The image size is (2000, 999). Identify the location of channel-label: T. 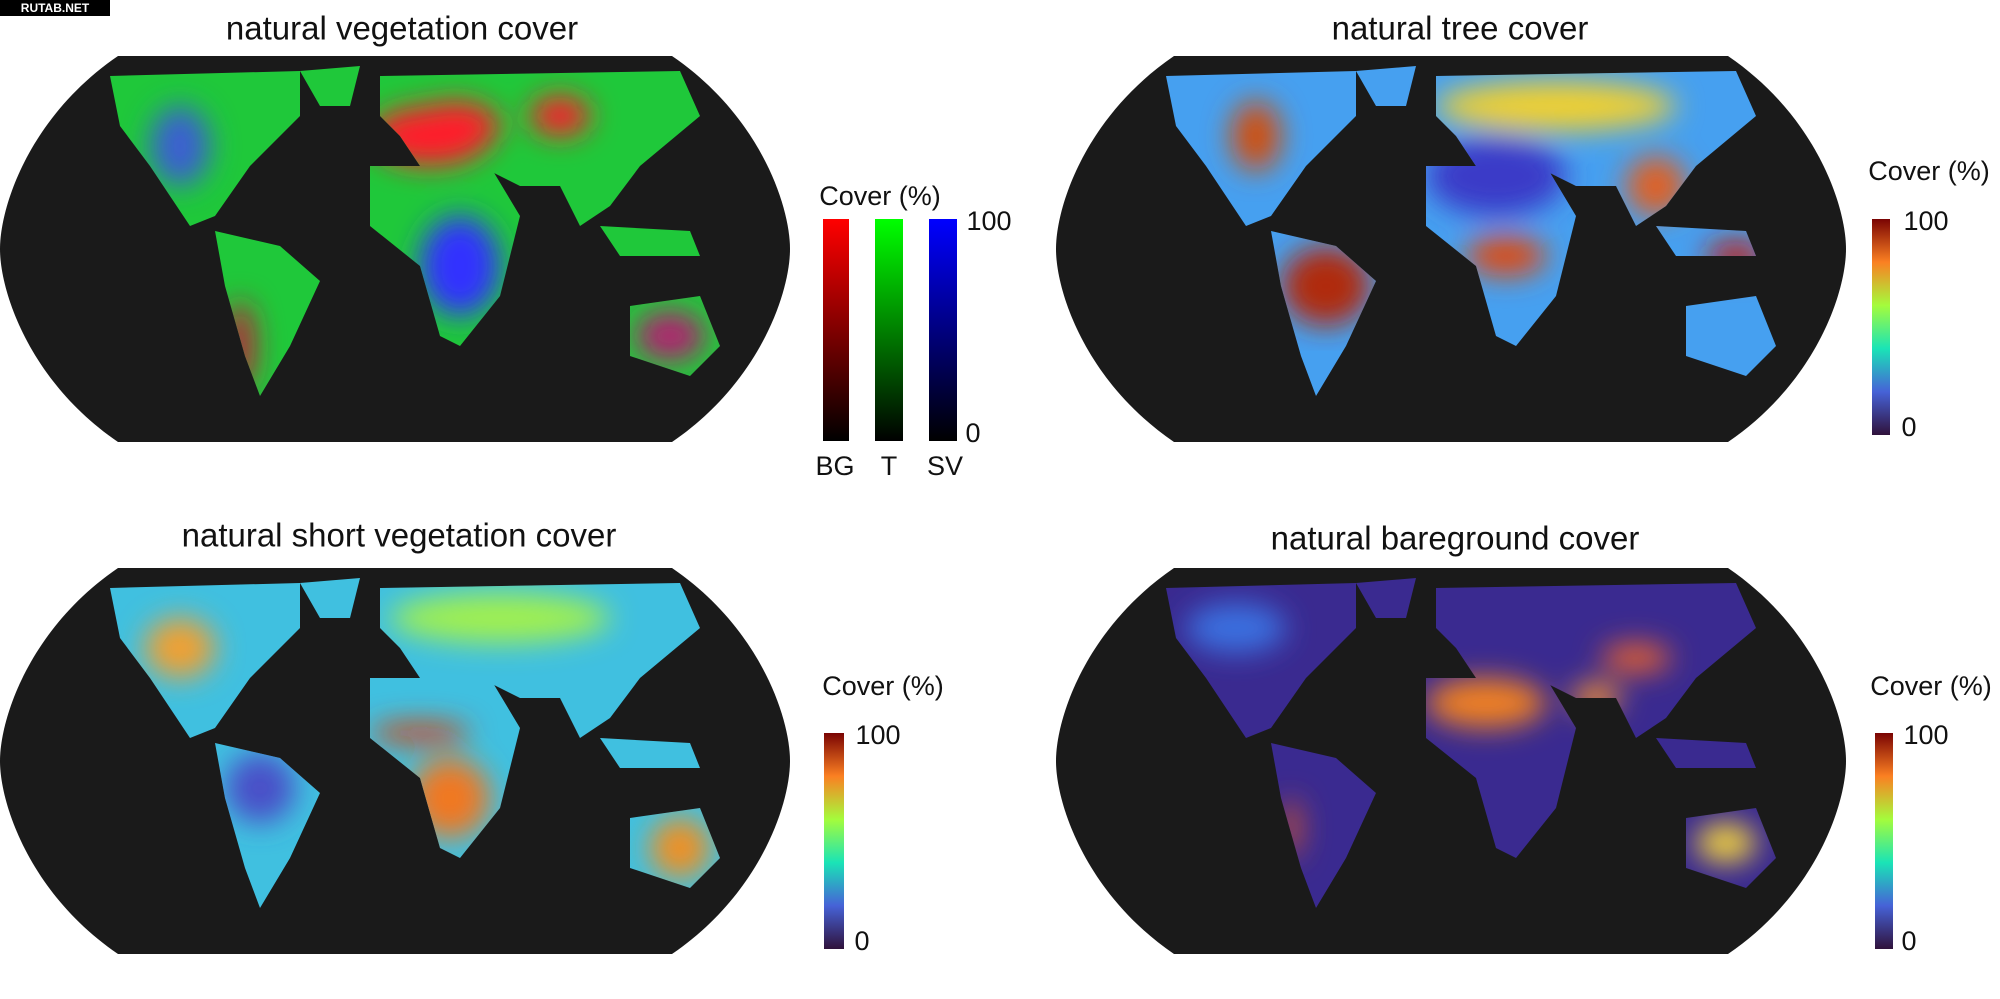
(889, 466).